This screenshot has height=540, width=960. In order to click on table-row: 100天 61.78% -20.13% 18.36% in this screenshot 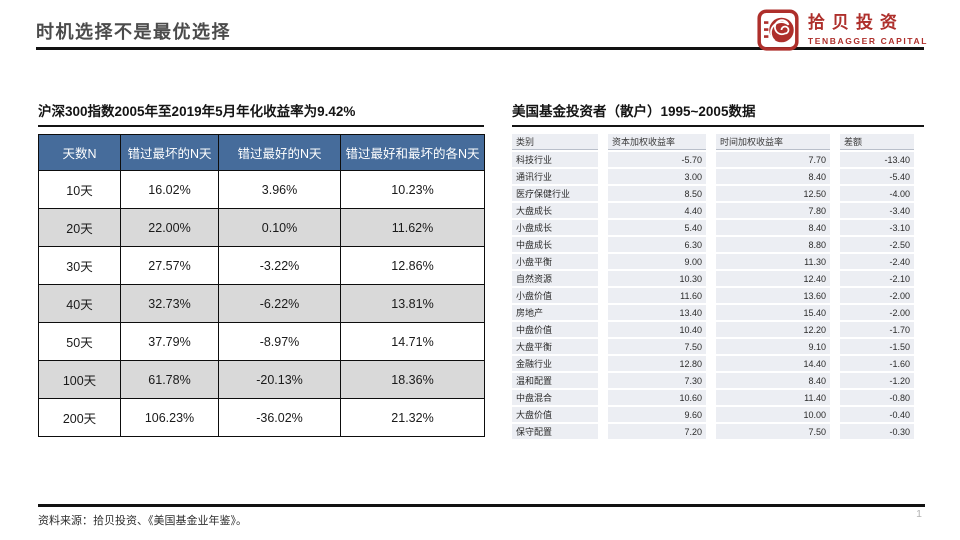, I will do `click(261, 379)`.